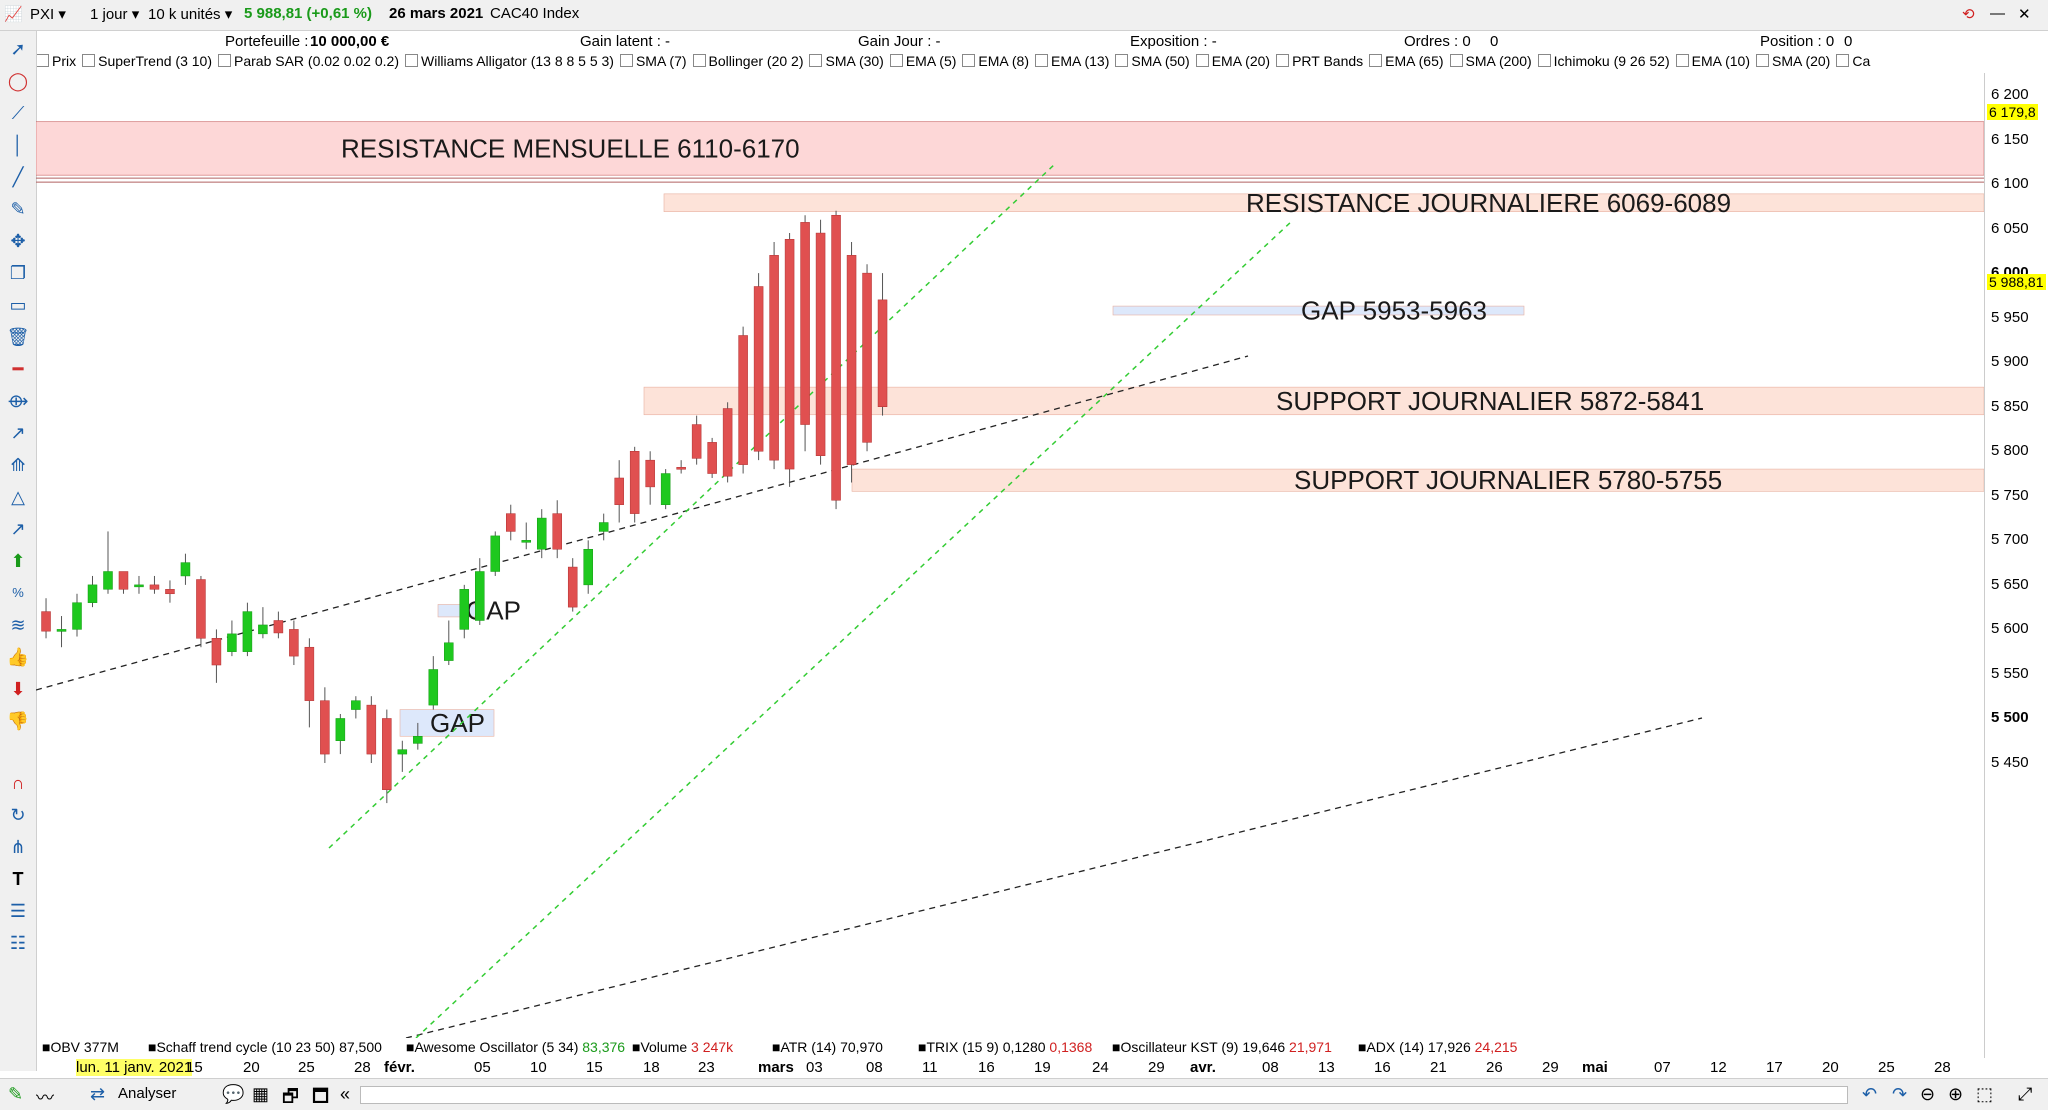 The image size is (2048, 1114). I want to click on move-icon: ✥, so click(18, 241).